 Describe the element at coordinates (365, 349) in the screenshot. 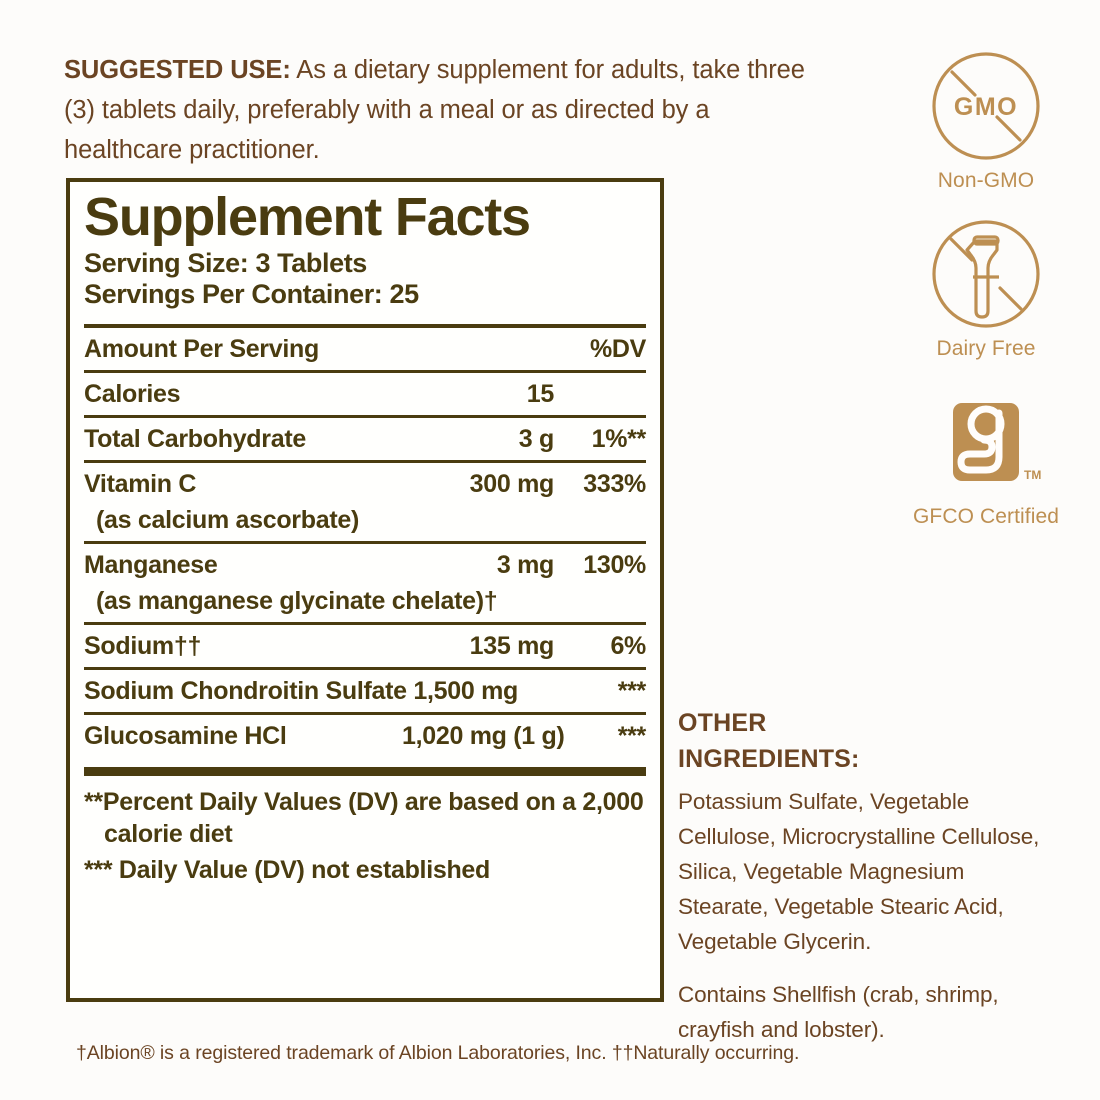

I see `table-header-row: Amount Per Serving %DV` at that location.